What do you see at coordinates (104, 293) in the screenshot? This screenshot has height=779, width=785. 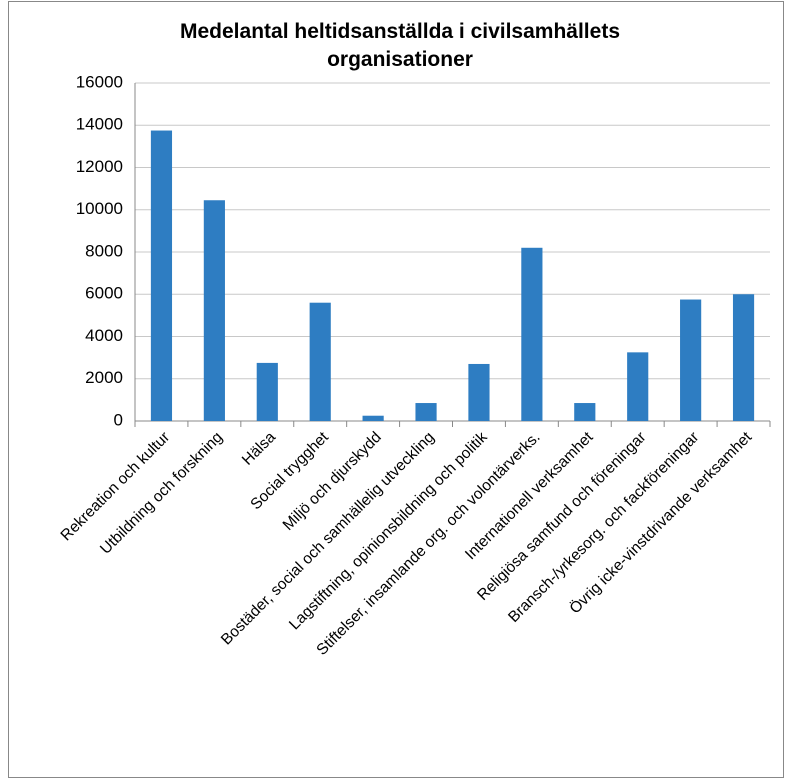 I see `y-tick-label: 6000` at bounding box center [104, 293].